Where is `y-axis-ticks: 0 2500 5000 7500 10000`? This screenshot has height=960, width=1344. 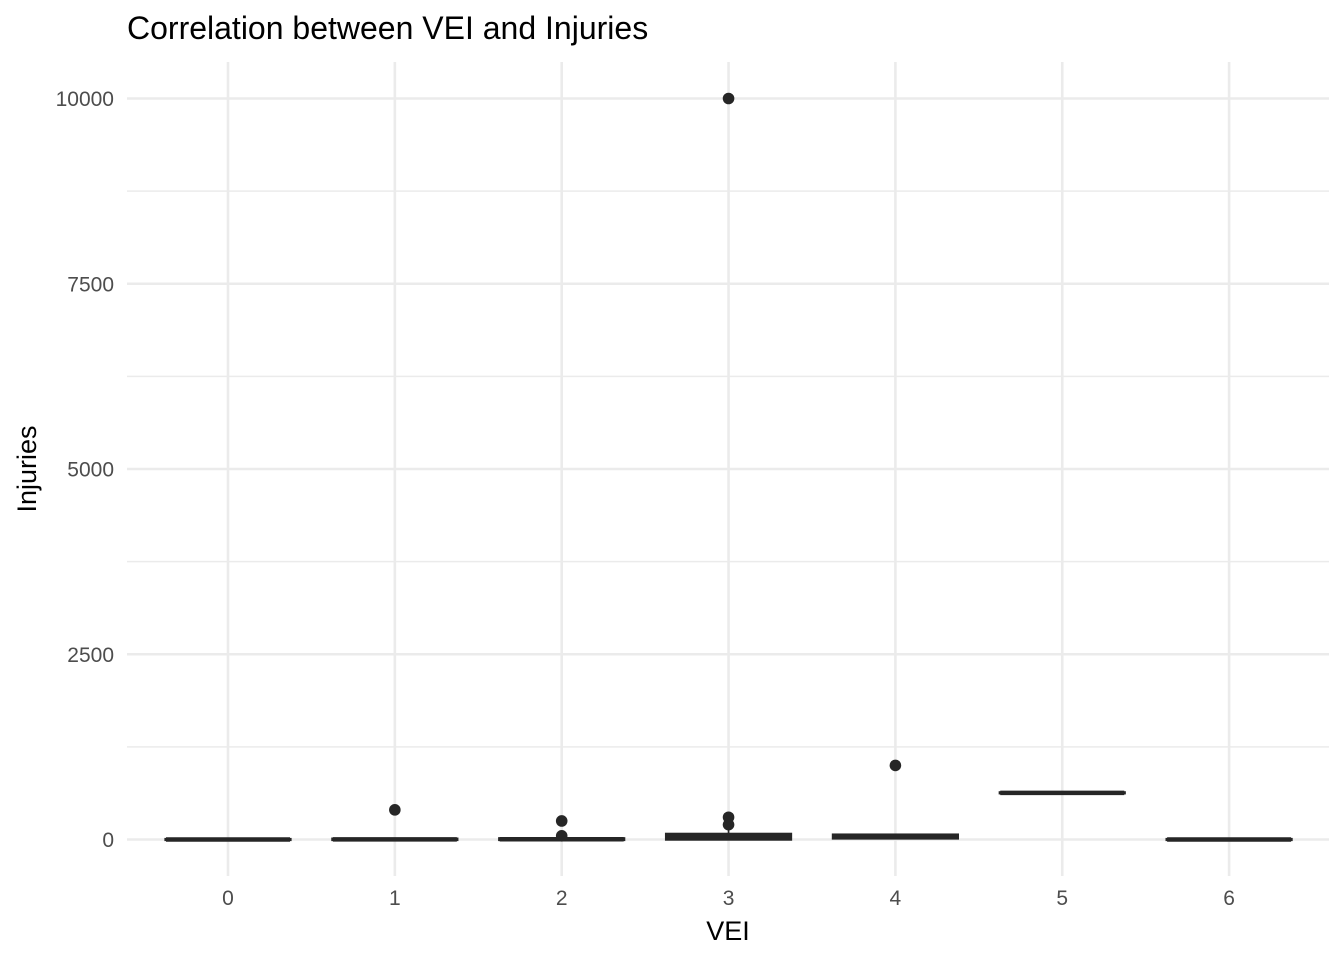
y-axis-ticks: 0 2500 5000 7500 10000 is located at coordinates (85, 470).